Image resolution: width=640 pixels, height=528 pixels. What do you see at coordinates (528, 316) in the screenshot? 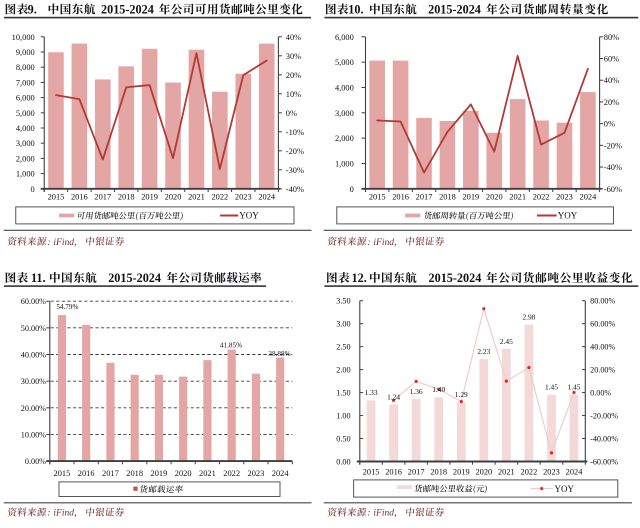
I see `svg-text: 2.98` at bounding box center [528, 316].